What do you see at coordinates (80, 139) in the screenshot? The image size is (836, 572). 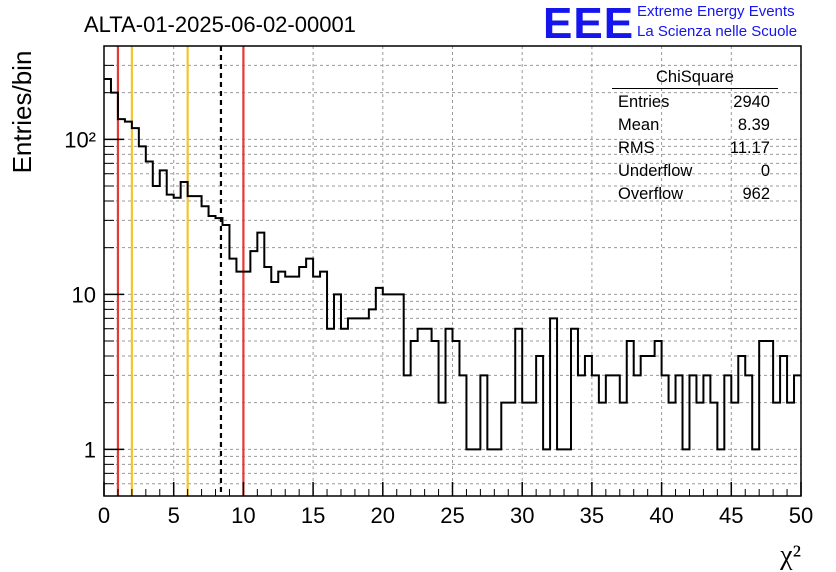 I see `y-tick-label: 10²` at bounding box center [80, 139].